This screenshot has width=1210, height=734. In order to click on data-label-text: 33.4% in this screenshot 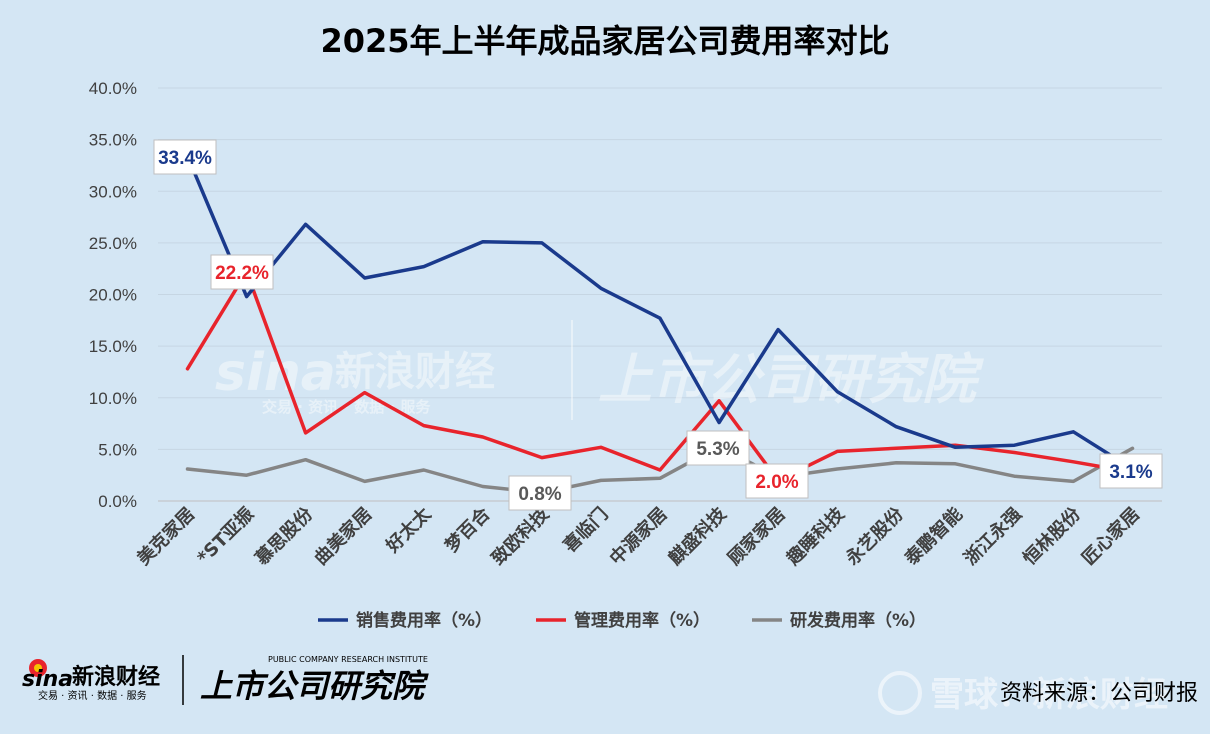, I will do `click(185, 158)`.